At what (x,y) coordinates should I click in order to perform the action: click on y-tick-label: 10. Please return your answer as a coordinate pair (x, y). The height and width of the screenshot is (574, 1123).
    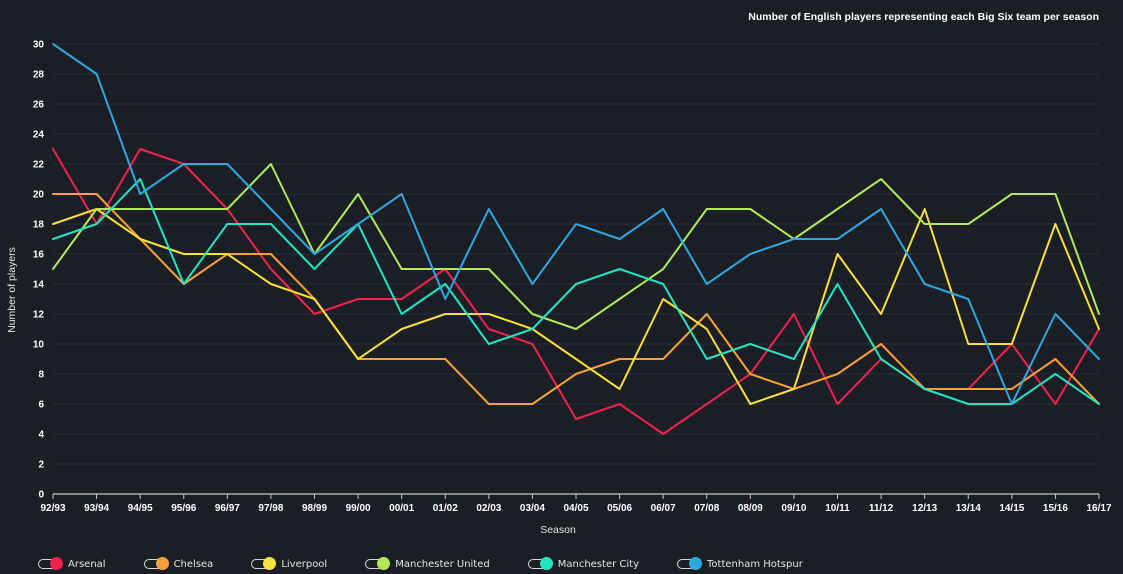
    Looking at the image, I should click on (39, 345).